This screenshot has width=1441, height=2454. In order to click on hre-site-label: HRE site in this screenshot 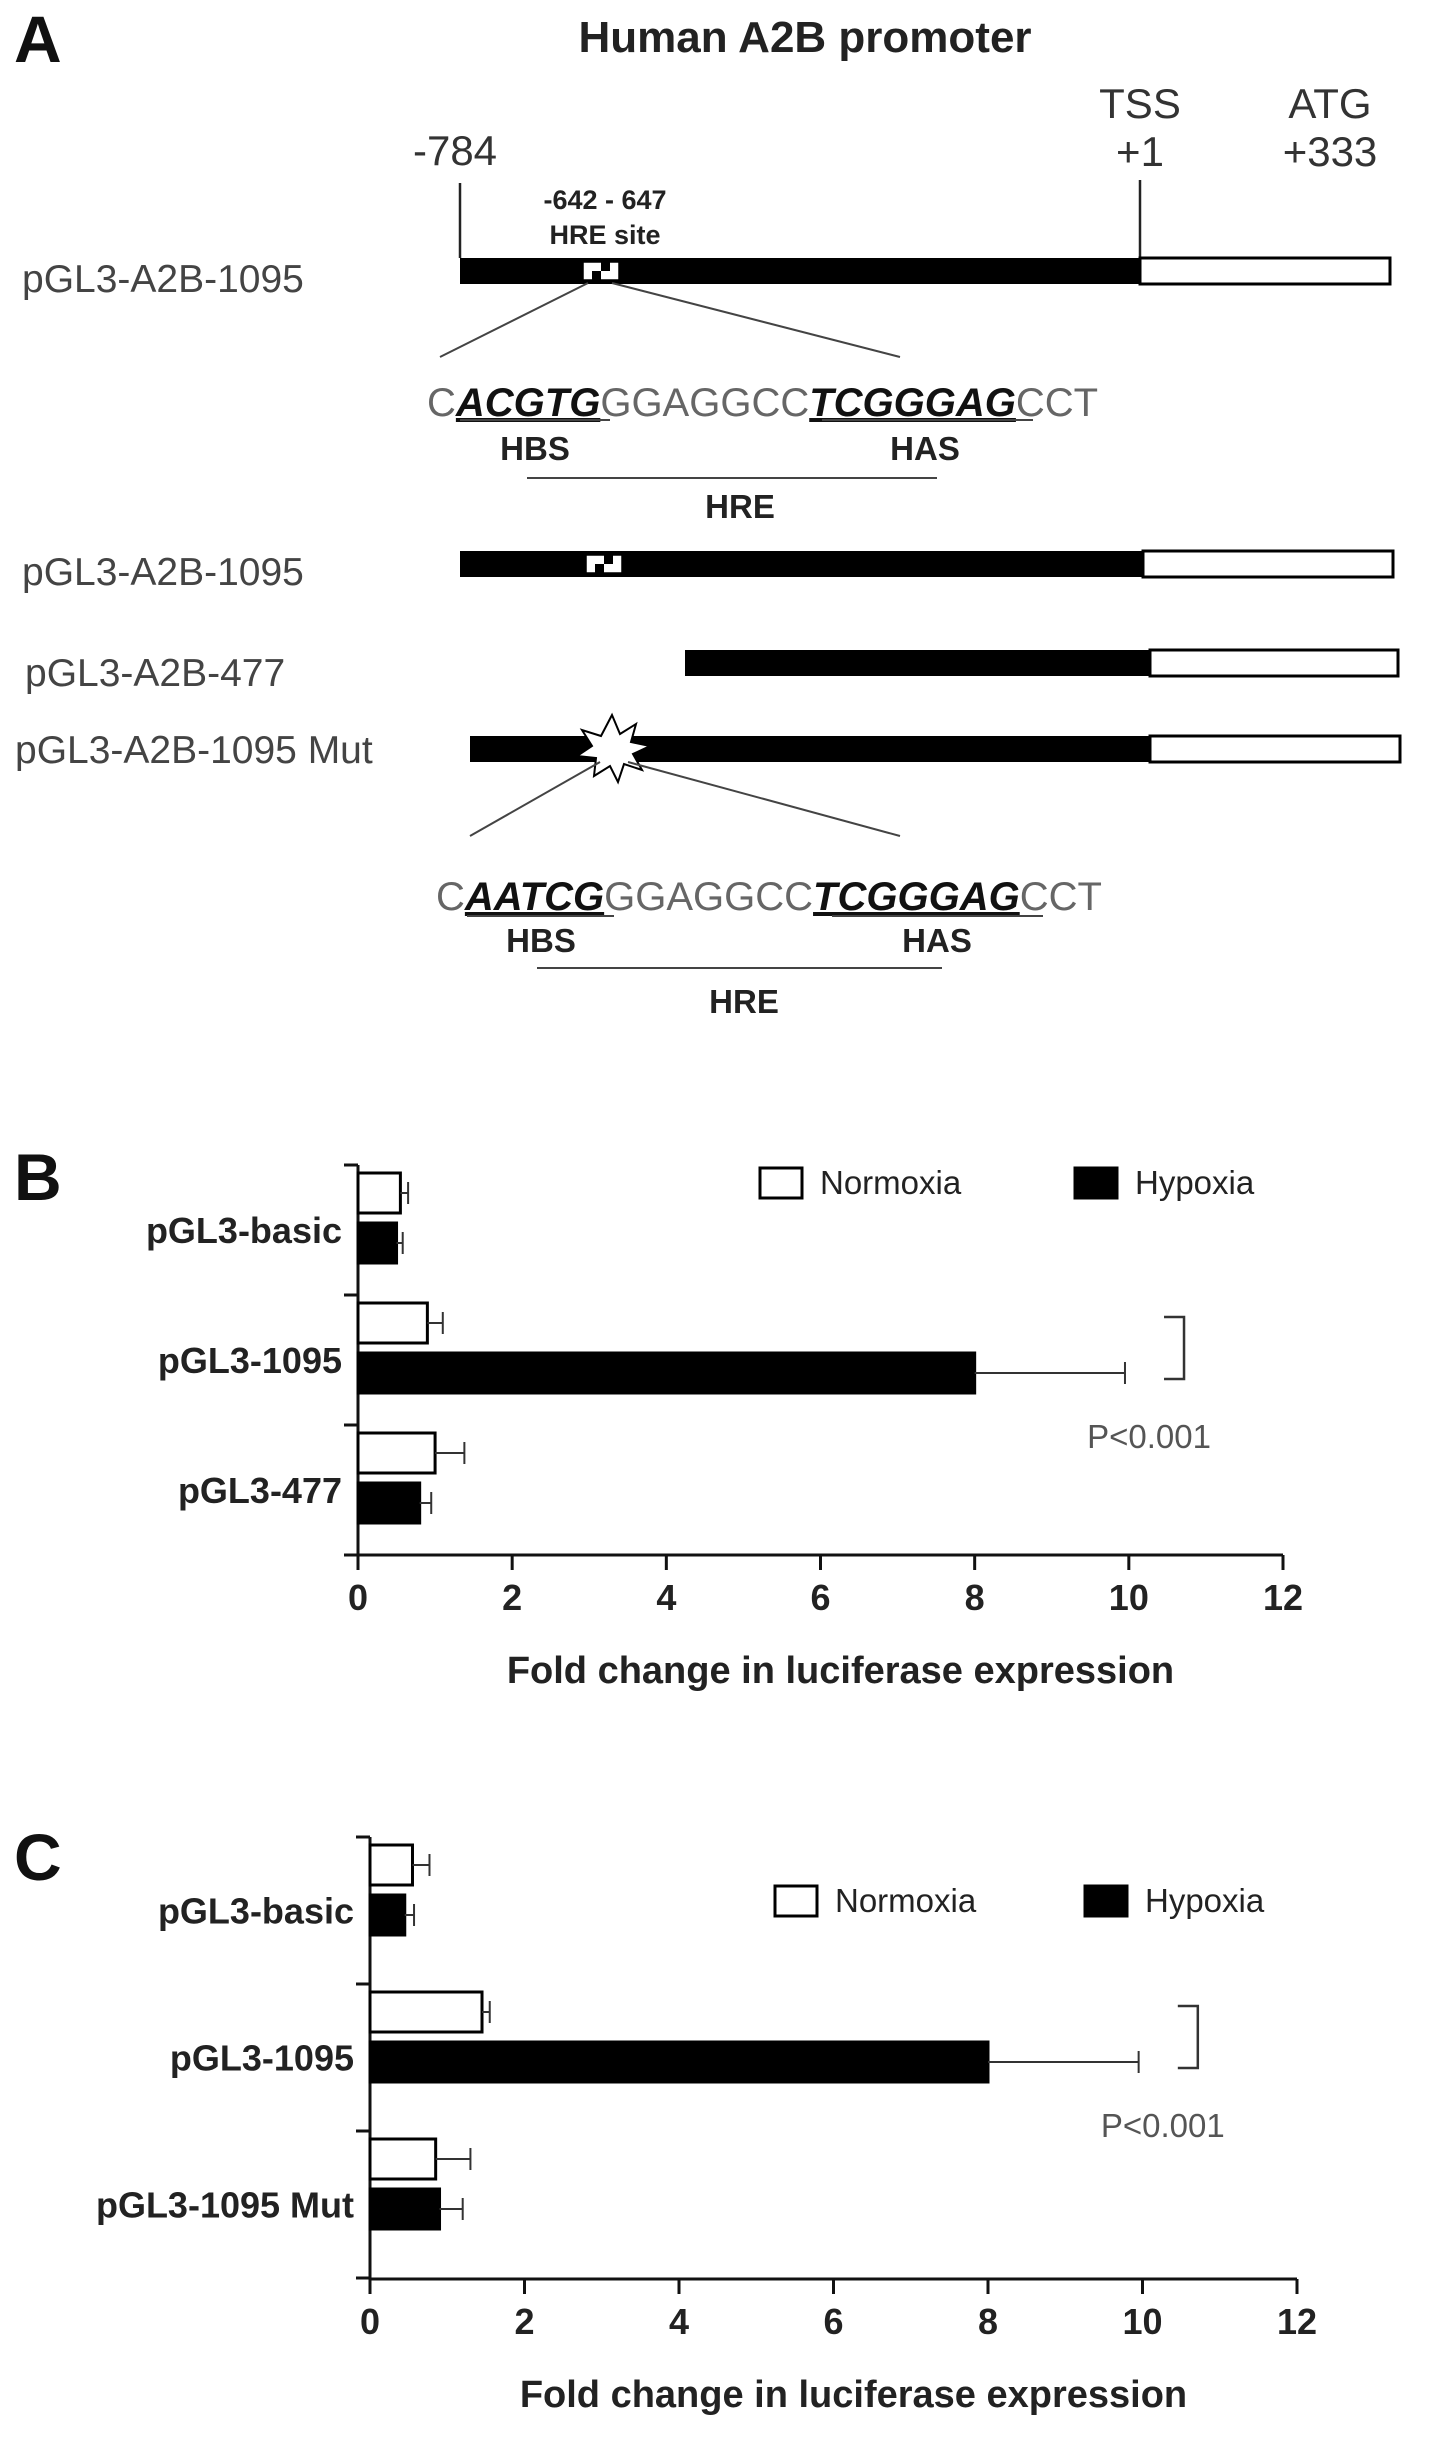, I will do `click(604, 235)`.